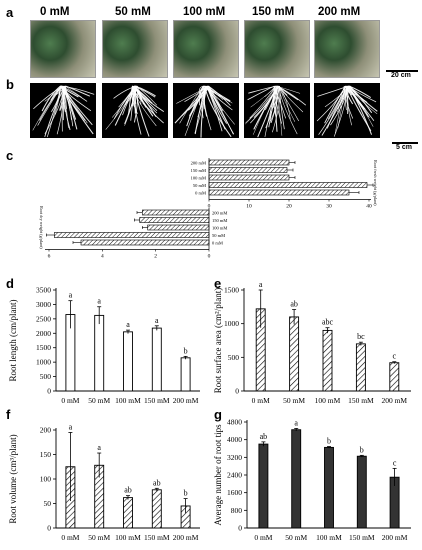  What do you see at coordinates (99, 400) in the screenshot?
I see `x-tick-label: 50 mM` at bounding box center [99, 400].